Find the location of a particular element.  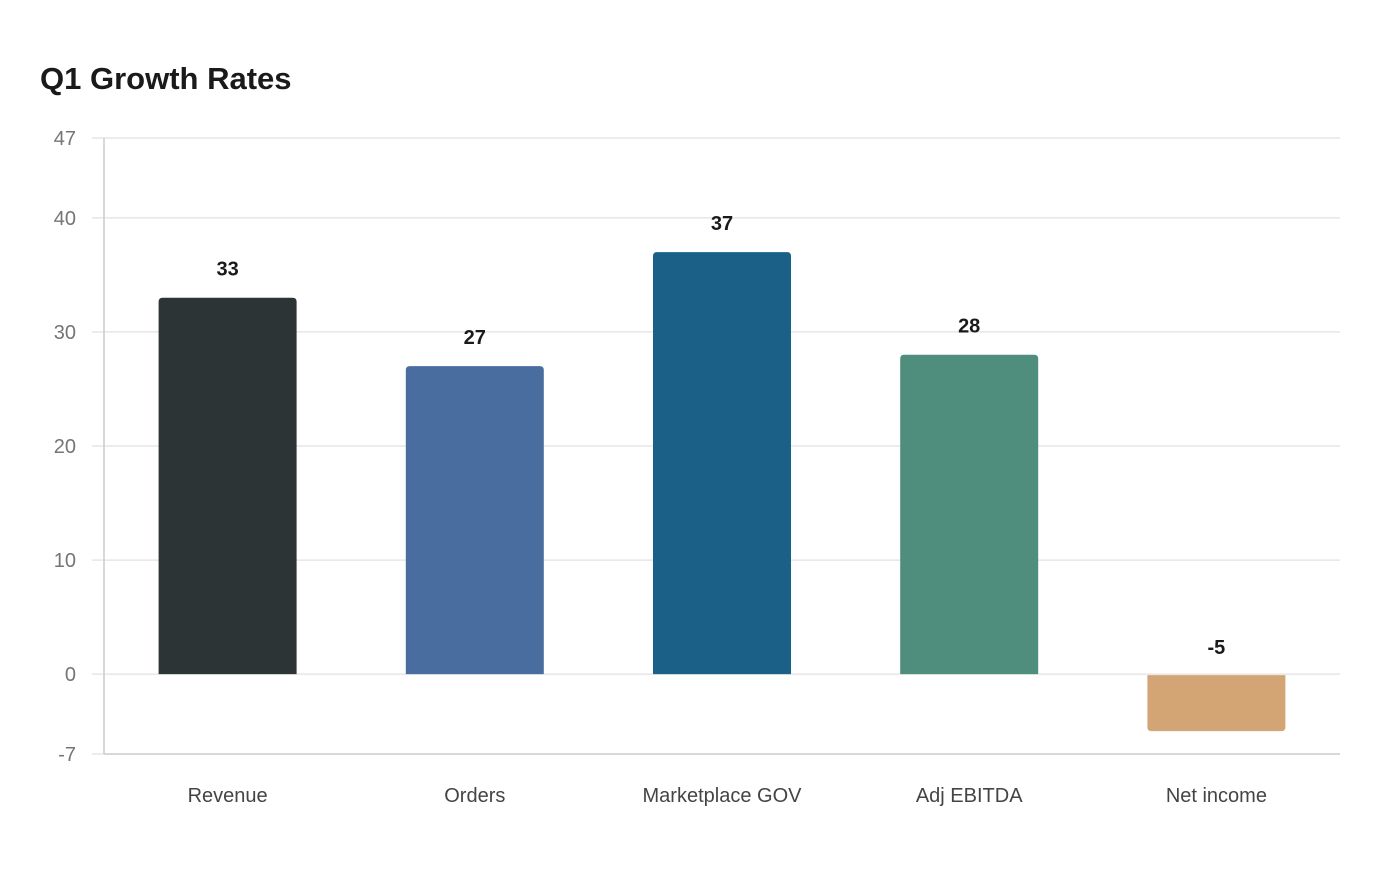

data-label: 27 is located at coordinates (475, 338).